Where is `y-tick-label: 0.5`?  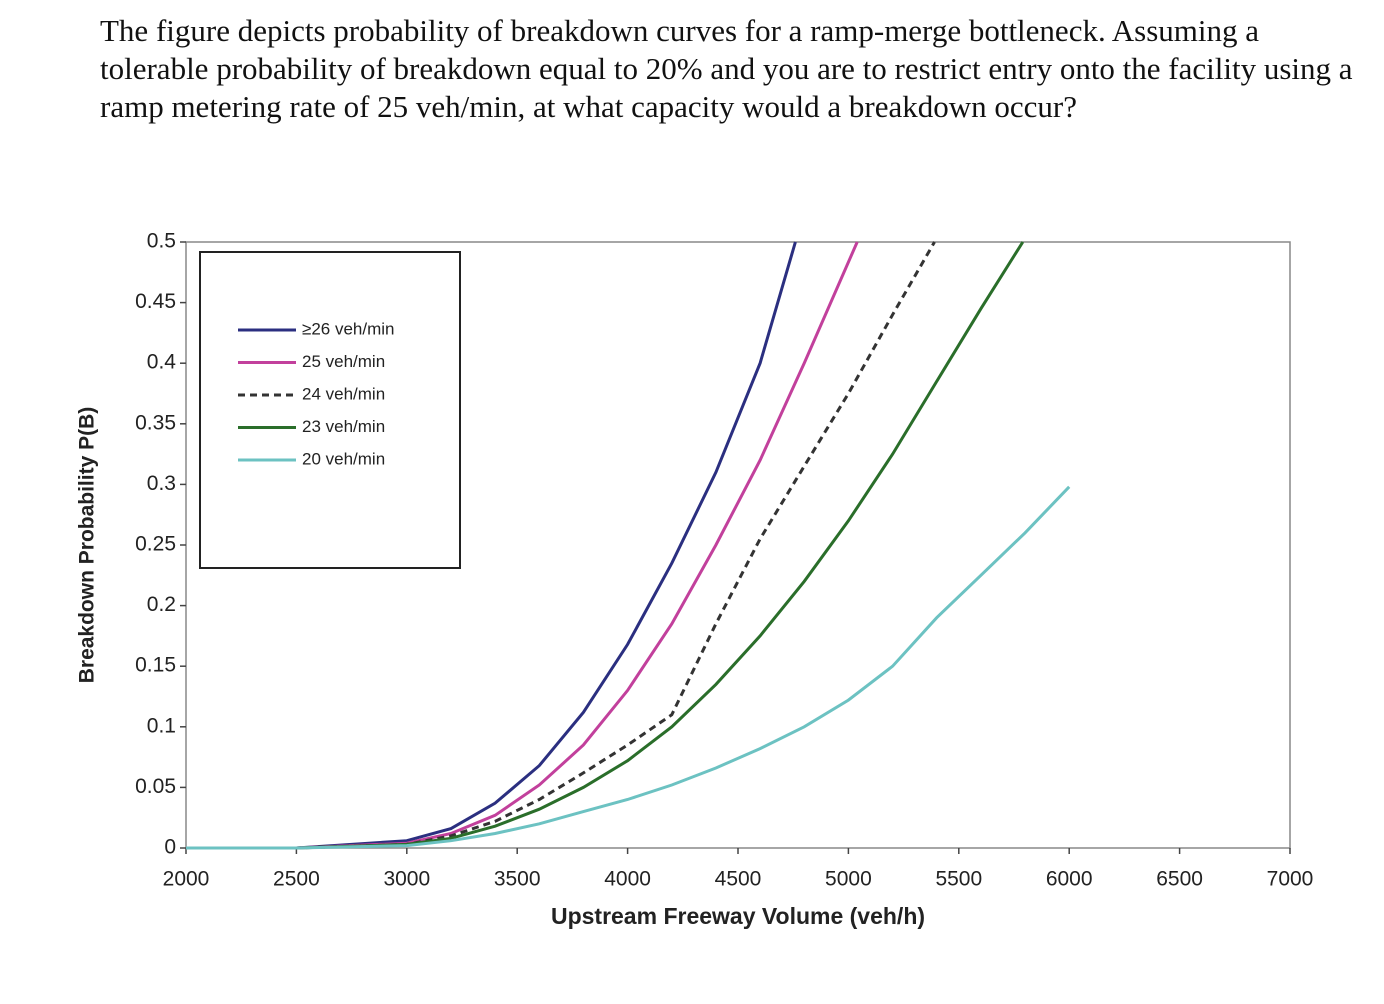 y-tick-label: 0.5 is located at coordinates (161, 241).